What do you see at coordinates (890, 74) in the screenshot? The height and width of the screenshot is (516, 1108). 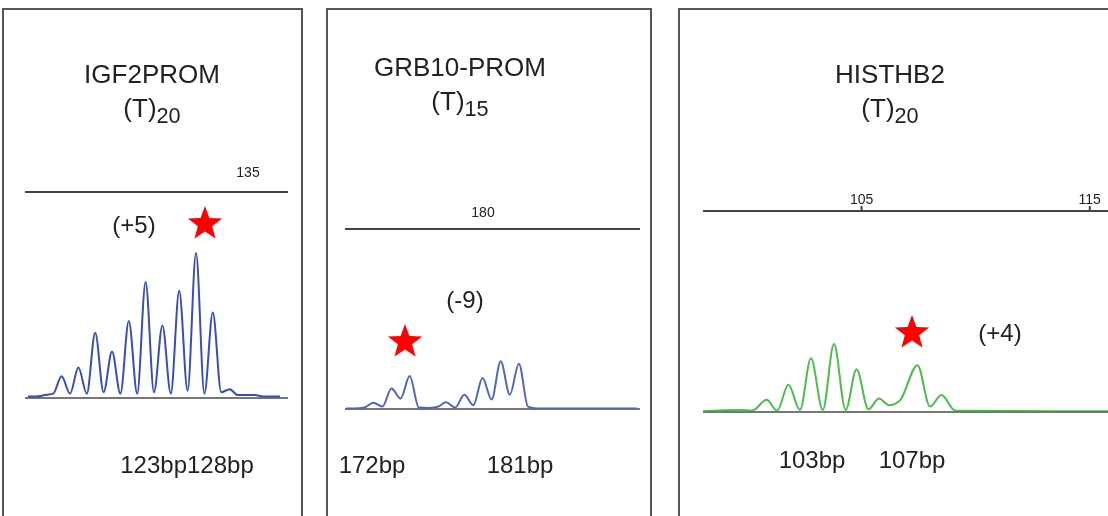 I see `chart-title: HISTHB2` at bounding box center [890, 74].